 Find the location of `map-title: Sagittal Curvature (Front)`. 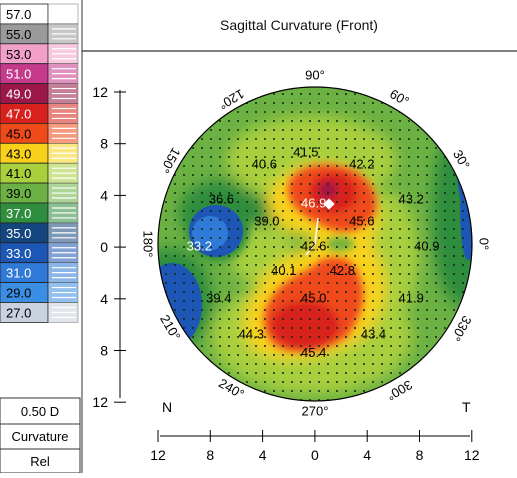

map-title: Sagittal Curvature (Front) is located at coordinates (299, 25).